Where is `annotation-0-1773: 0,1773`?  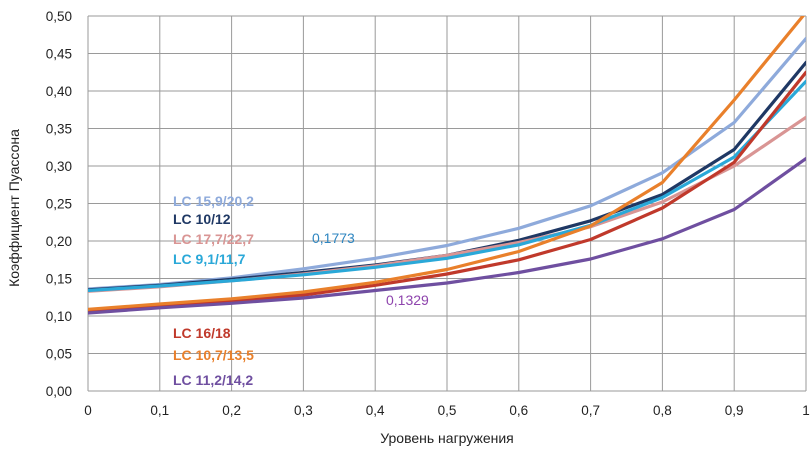
annotation-0-1773: 0,1773 is located at coordinates (333, 238).